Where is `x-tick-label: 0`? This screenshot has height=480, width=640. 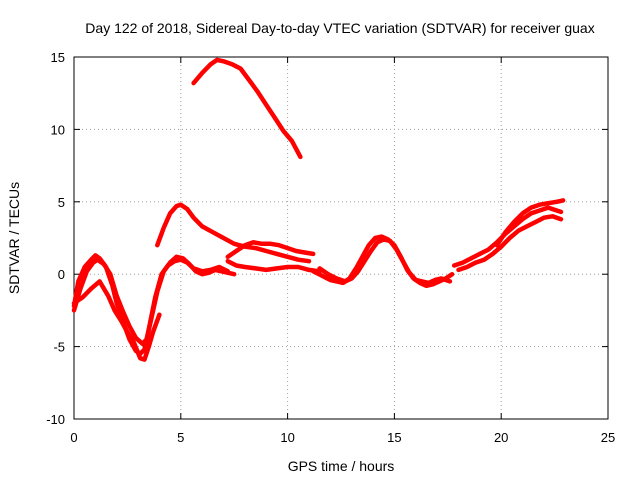
x-tick-label: 0 is located at coordinates (73, 437).